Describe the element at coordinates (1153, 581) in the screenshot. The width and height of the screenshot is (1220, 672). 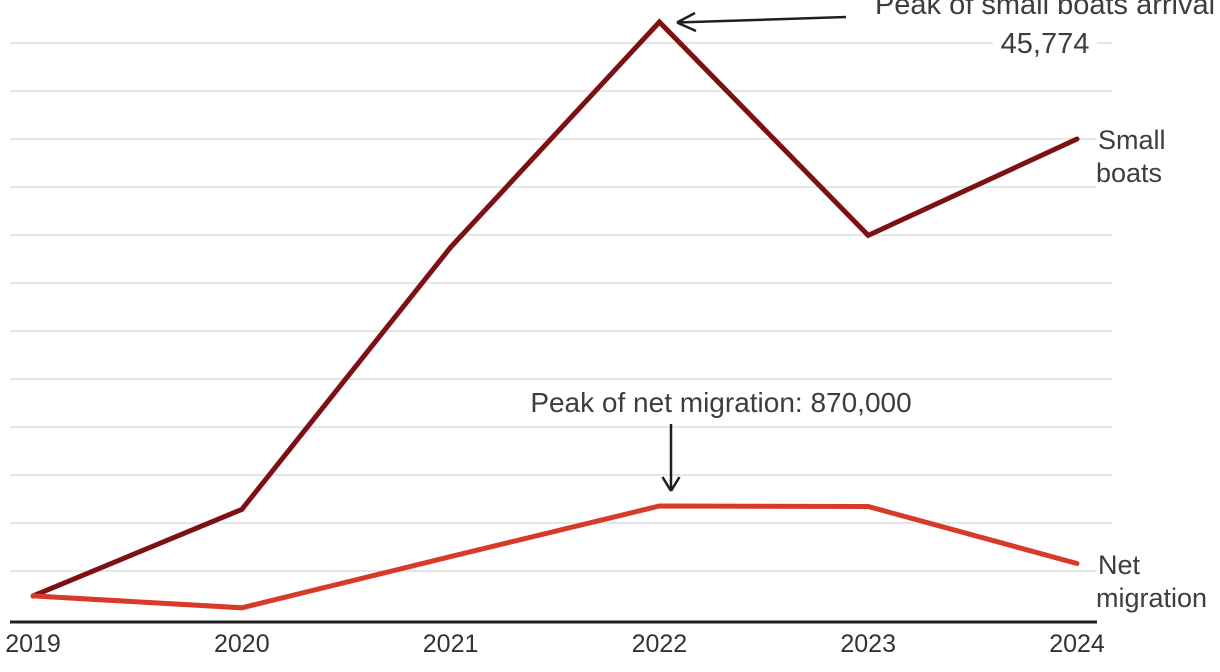
I see `series-label-net-migration-text: Net migration` at that location.